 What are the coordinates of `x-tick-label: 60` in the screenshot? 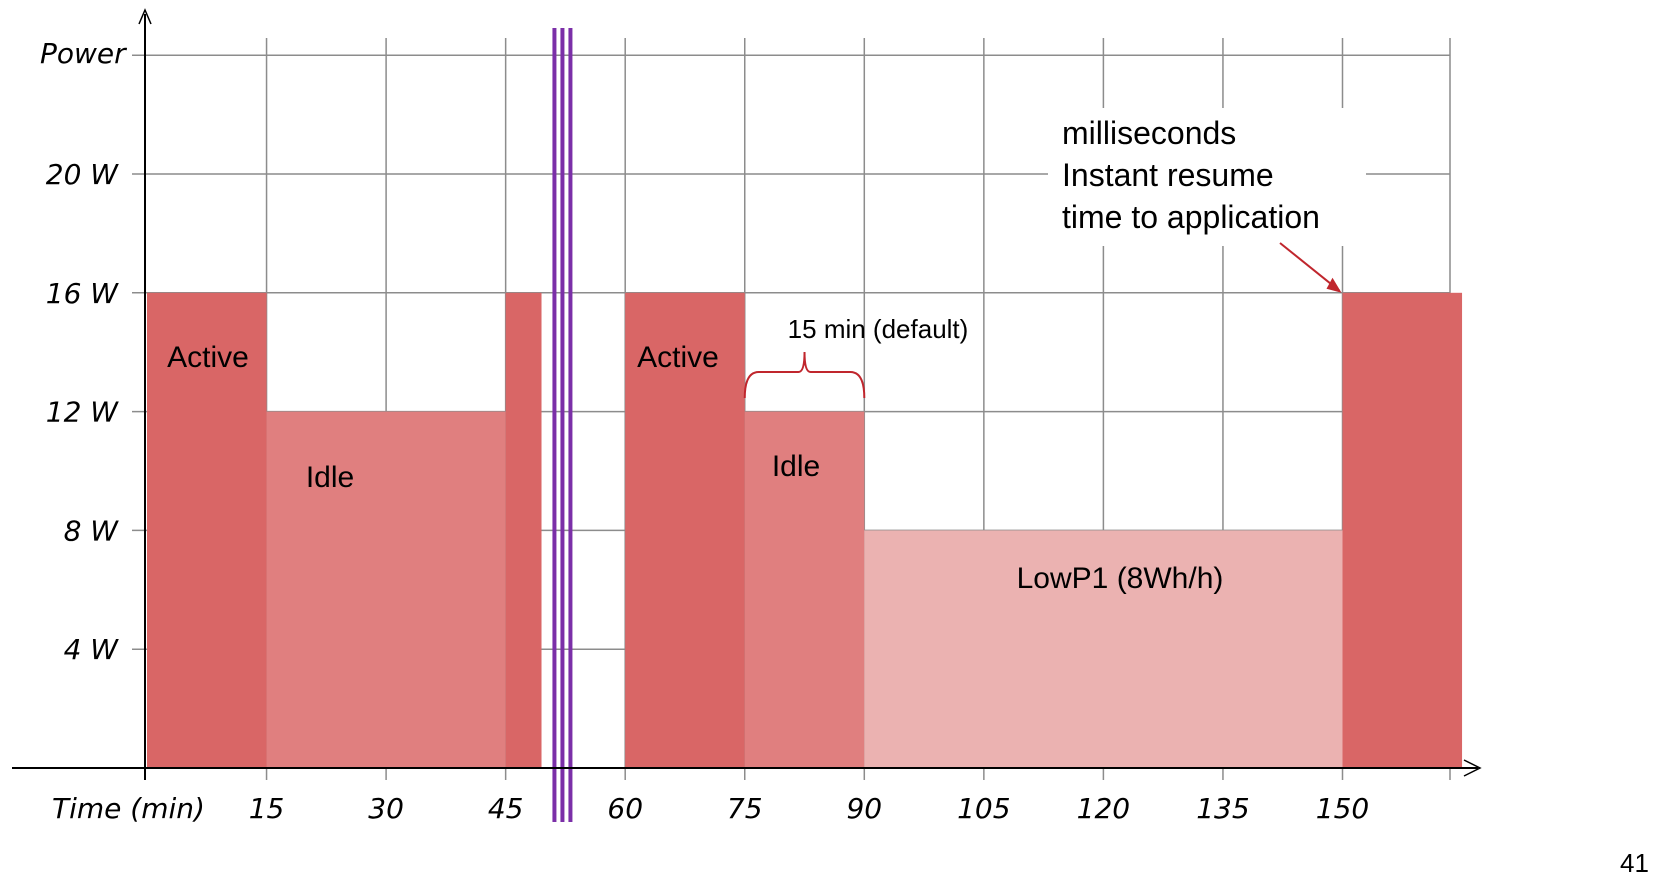 It's located at (625, 808).